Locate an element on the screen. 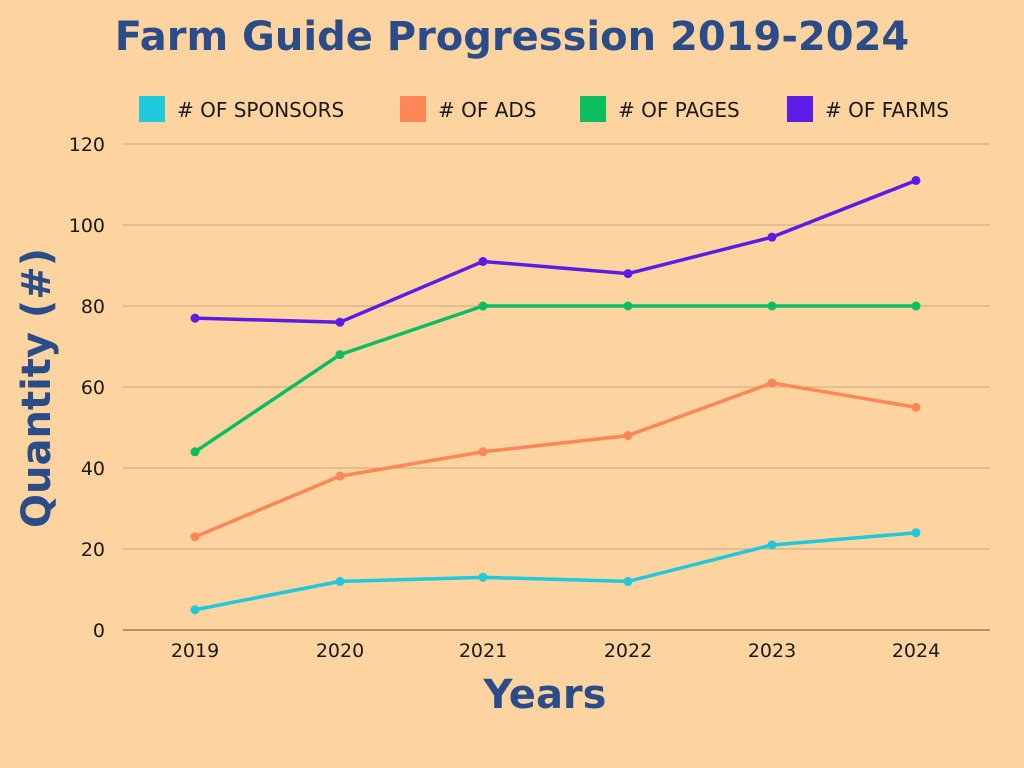  legend-label: # OF SPONSORS is located at coordinates (260, 110).